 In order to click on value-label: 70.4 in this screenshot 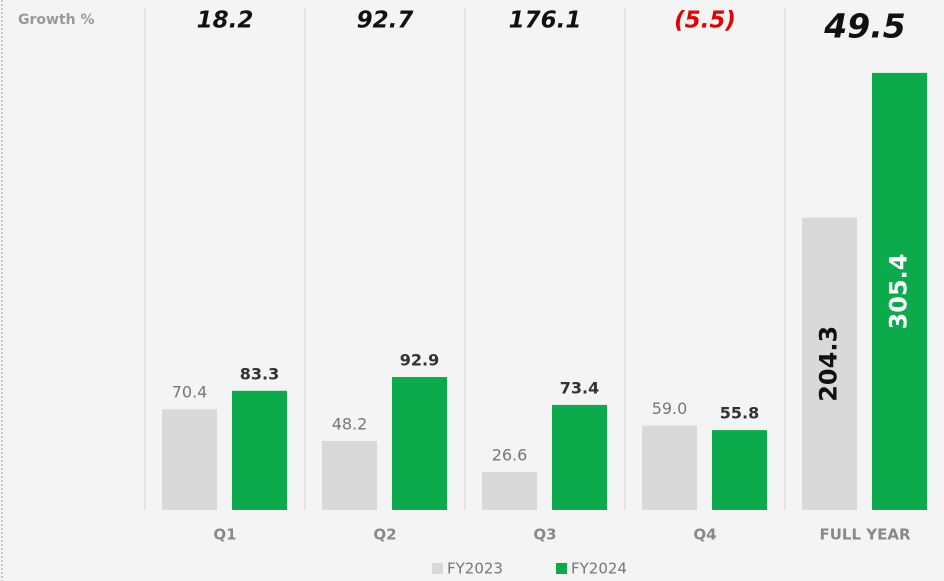, I will do `click(190, 392)`.